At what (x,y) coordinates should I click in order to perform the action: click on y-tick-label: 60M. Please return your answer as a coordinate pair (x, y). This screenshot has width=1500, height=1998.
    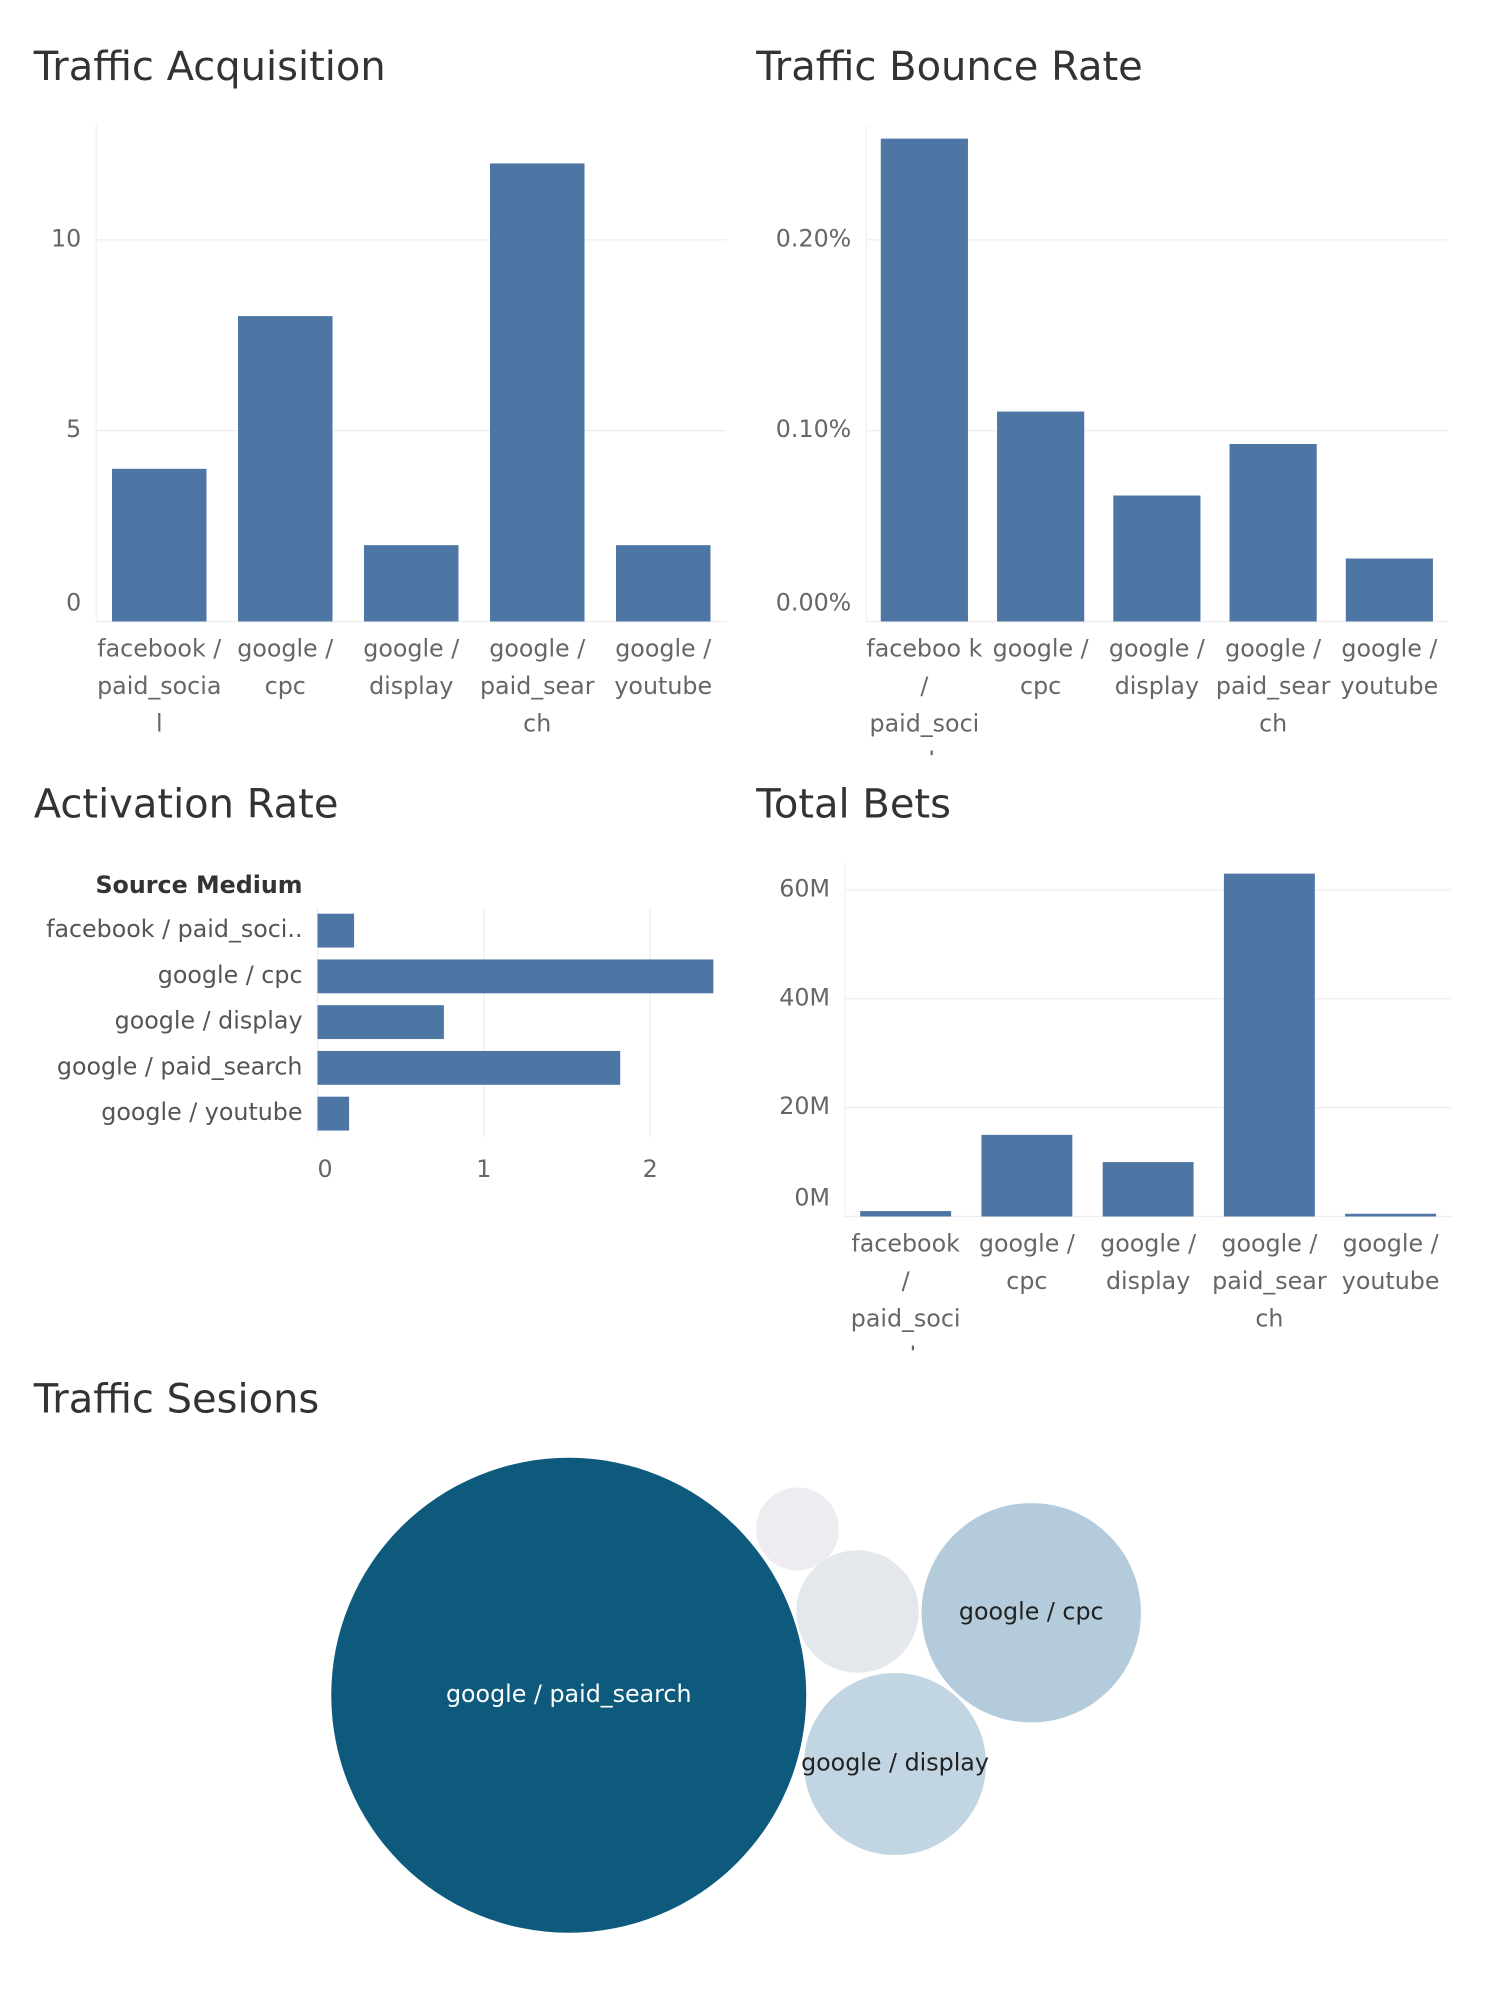
    Looking at the image, I should click on (804, 888).